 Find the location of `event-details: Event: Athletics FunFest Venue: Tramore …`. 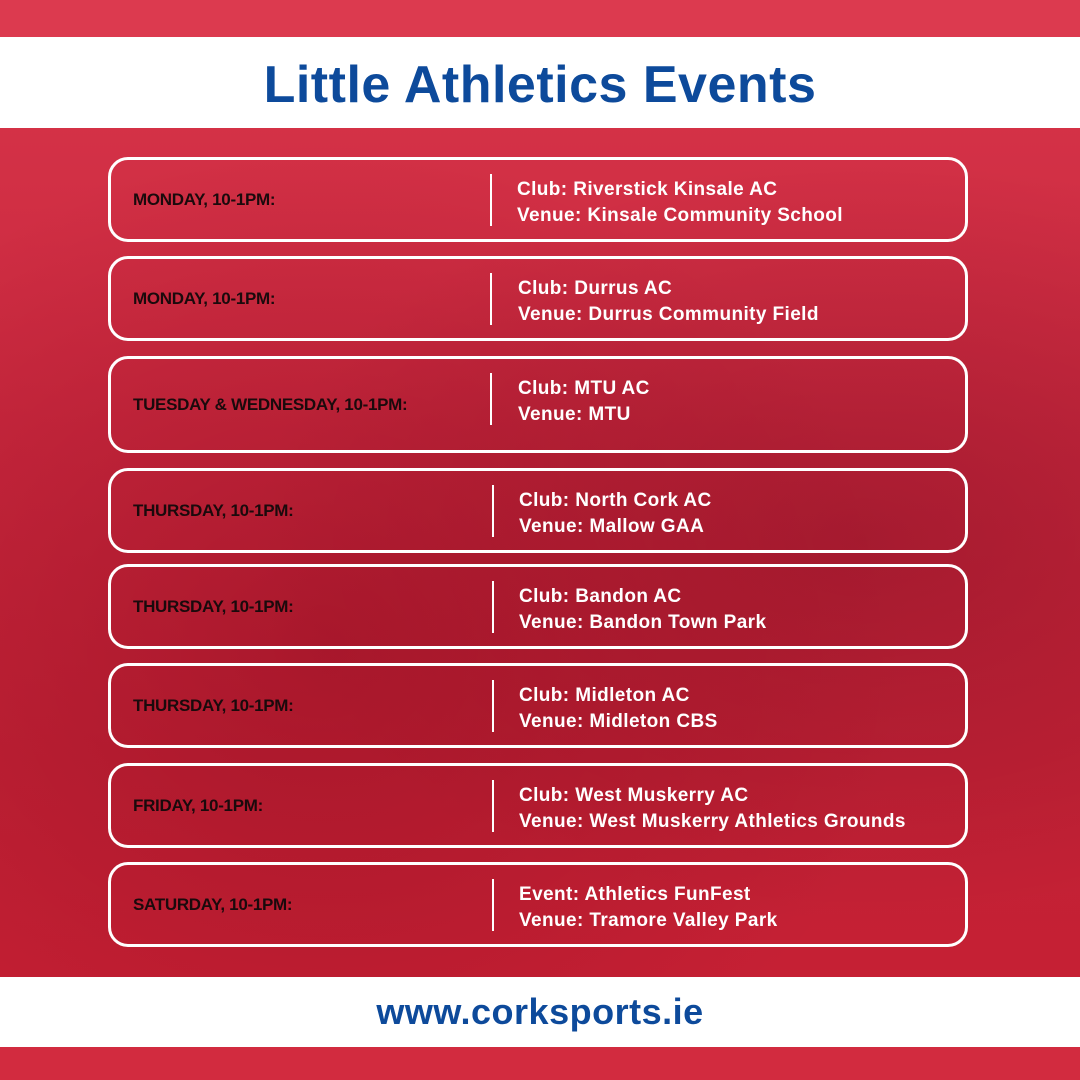

event-details: Event: Athletics FunFest Venue: Tramore … is located at coordinates (648, 908).